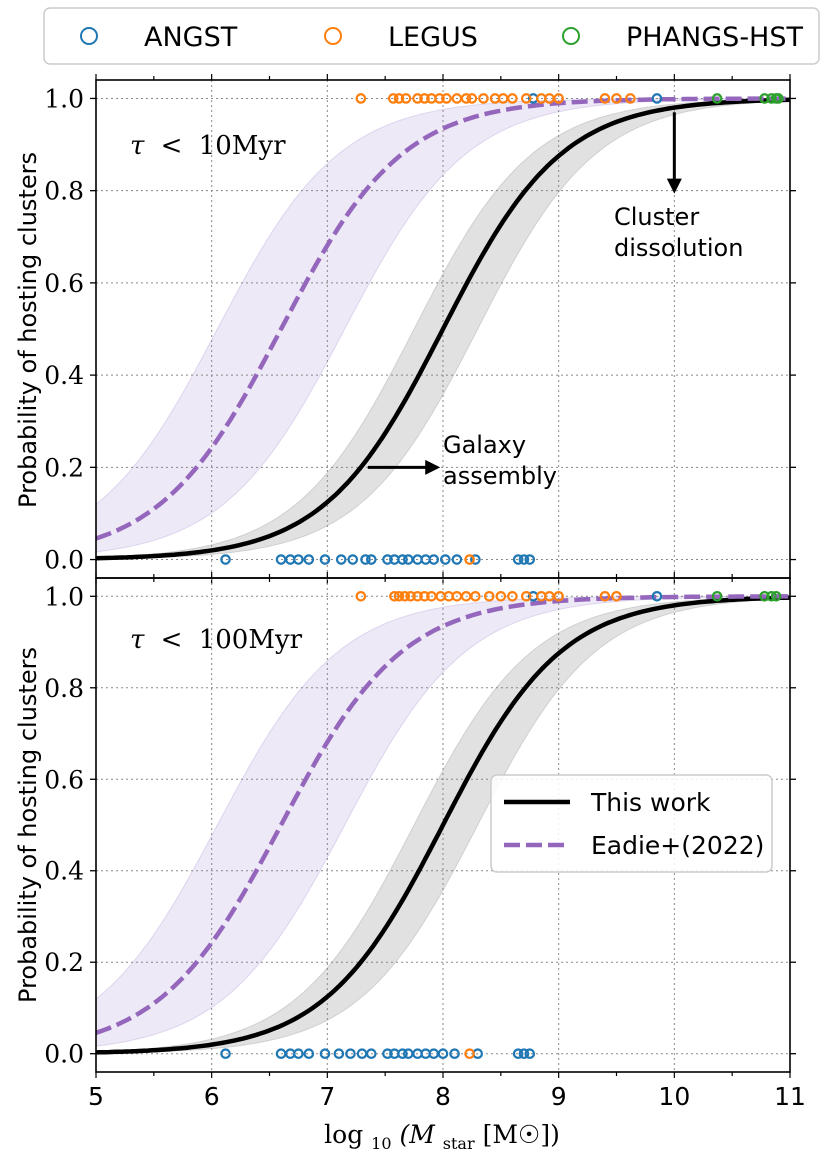  Describe the element at coordinates (64, 596) in the screenshot. I see `panel1-ytick-label-5: 1.0` at that location.